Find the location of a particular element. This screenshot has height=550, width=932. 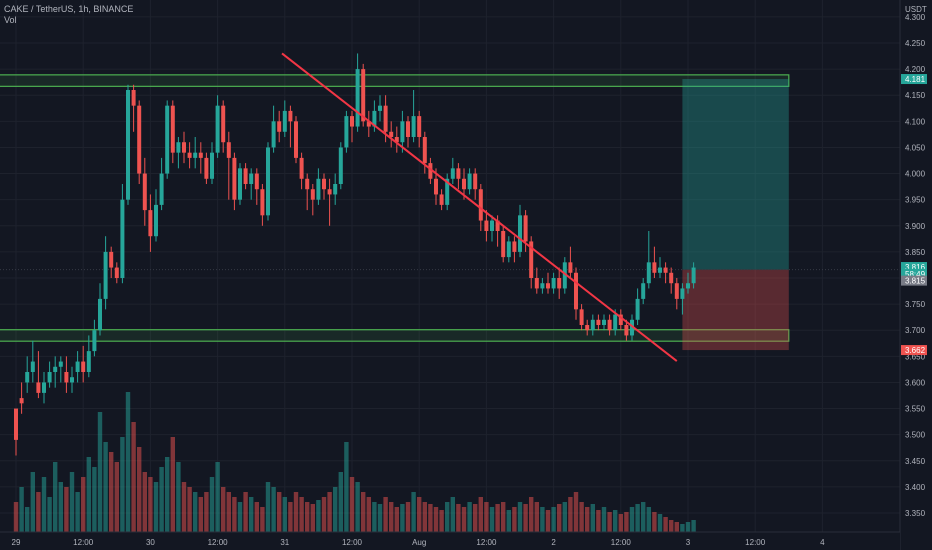

price-label-box is located at coordinates (914, 273).